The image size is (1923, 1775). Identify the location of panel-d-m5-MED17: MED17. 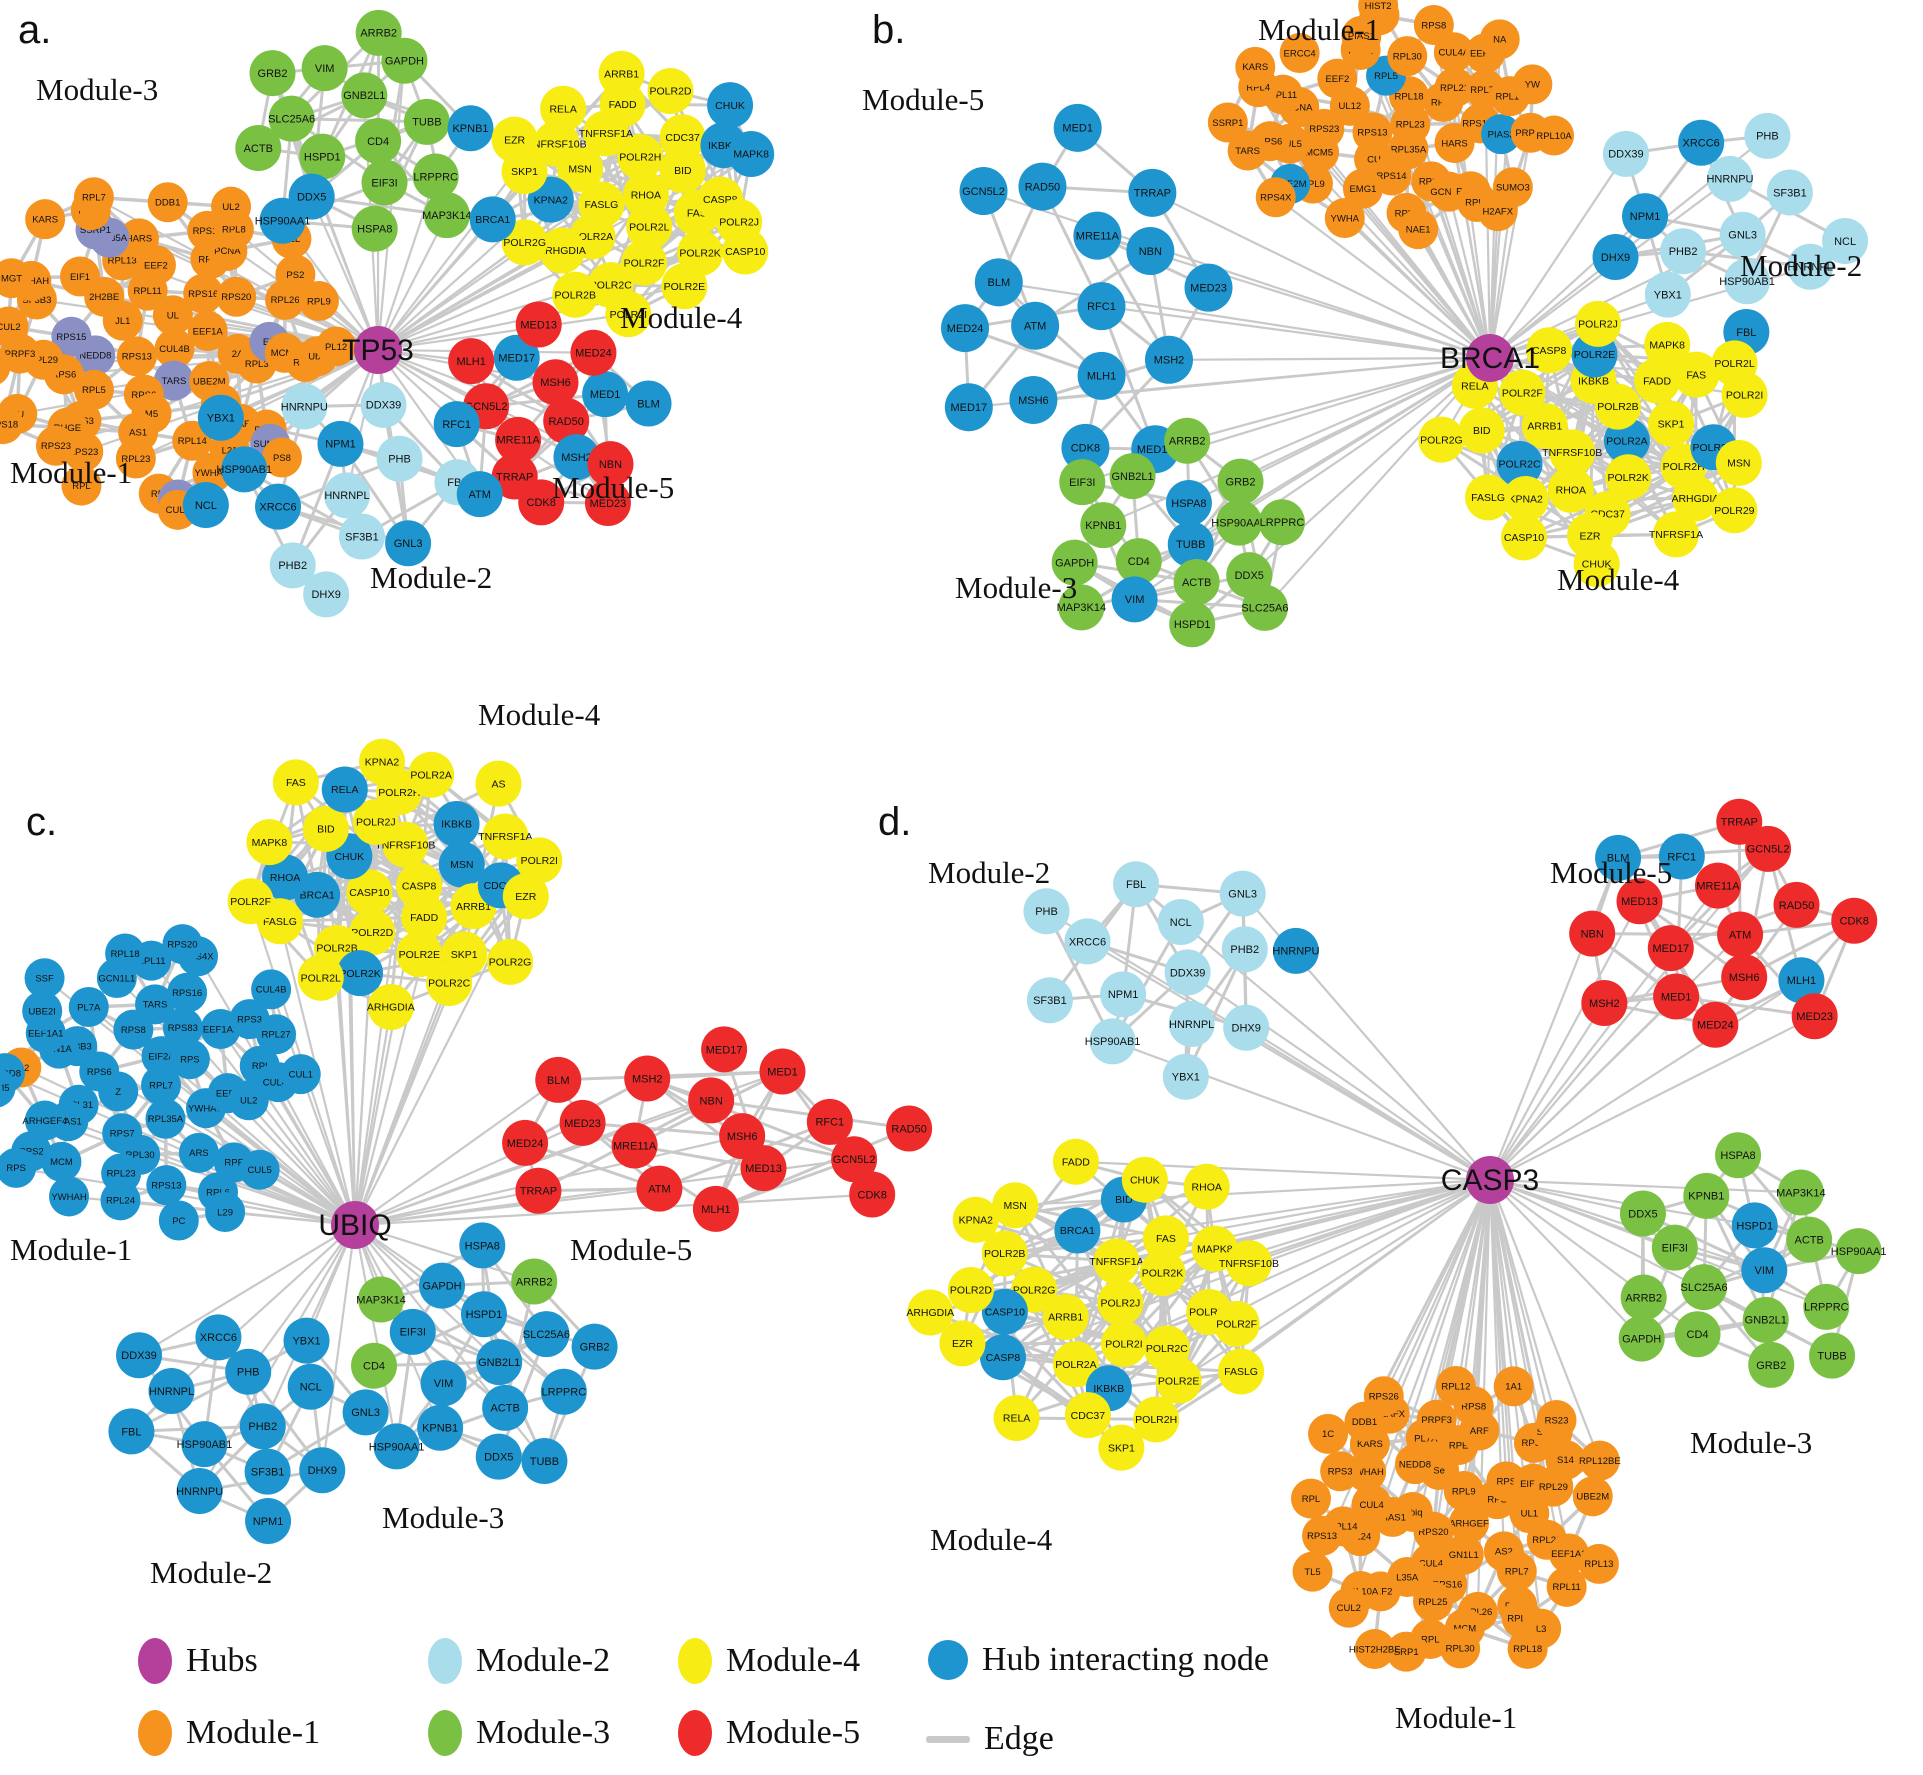
(1670, 948).